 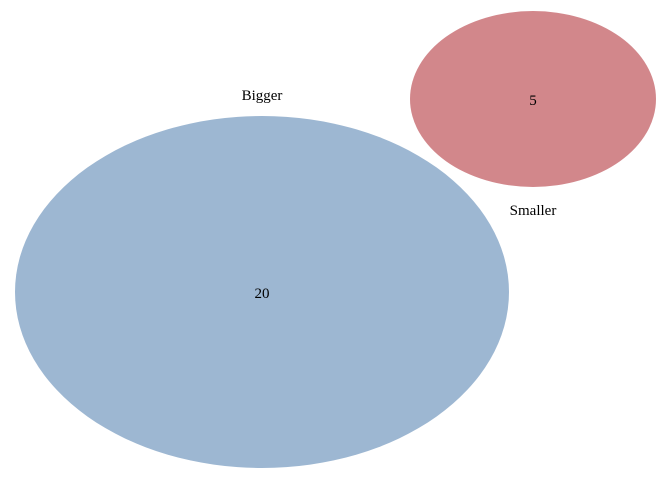 I want to click on set-smaller-count: 5, so click(x=533, y=101).